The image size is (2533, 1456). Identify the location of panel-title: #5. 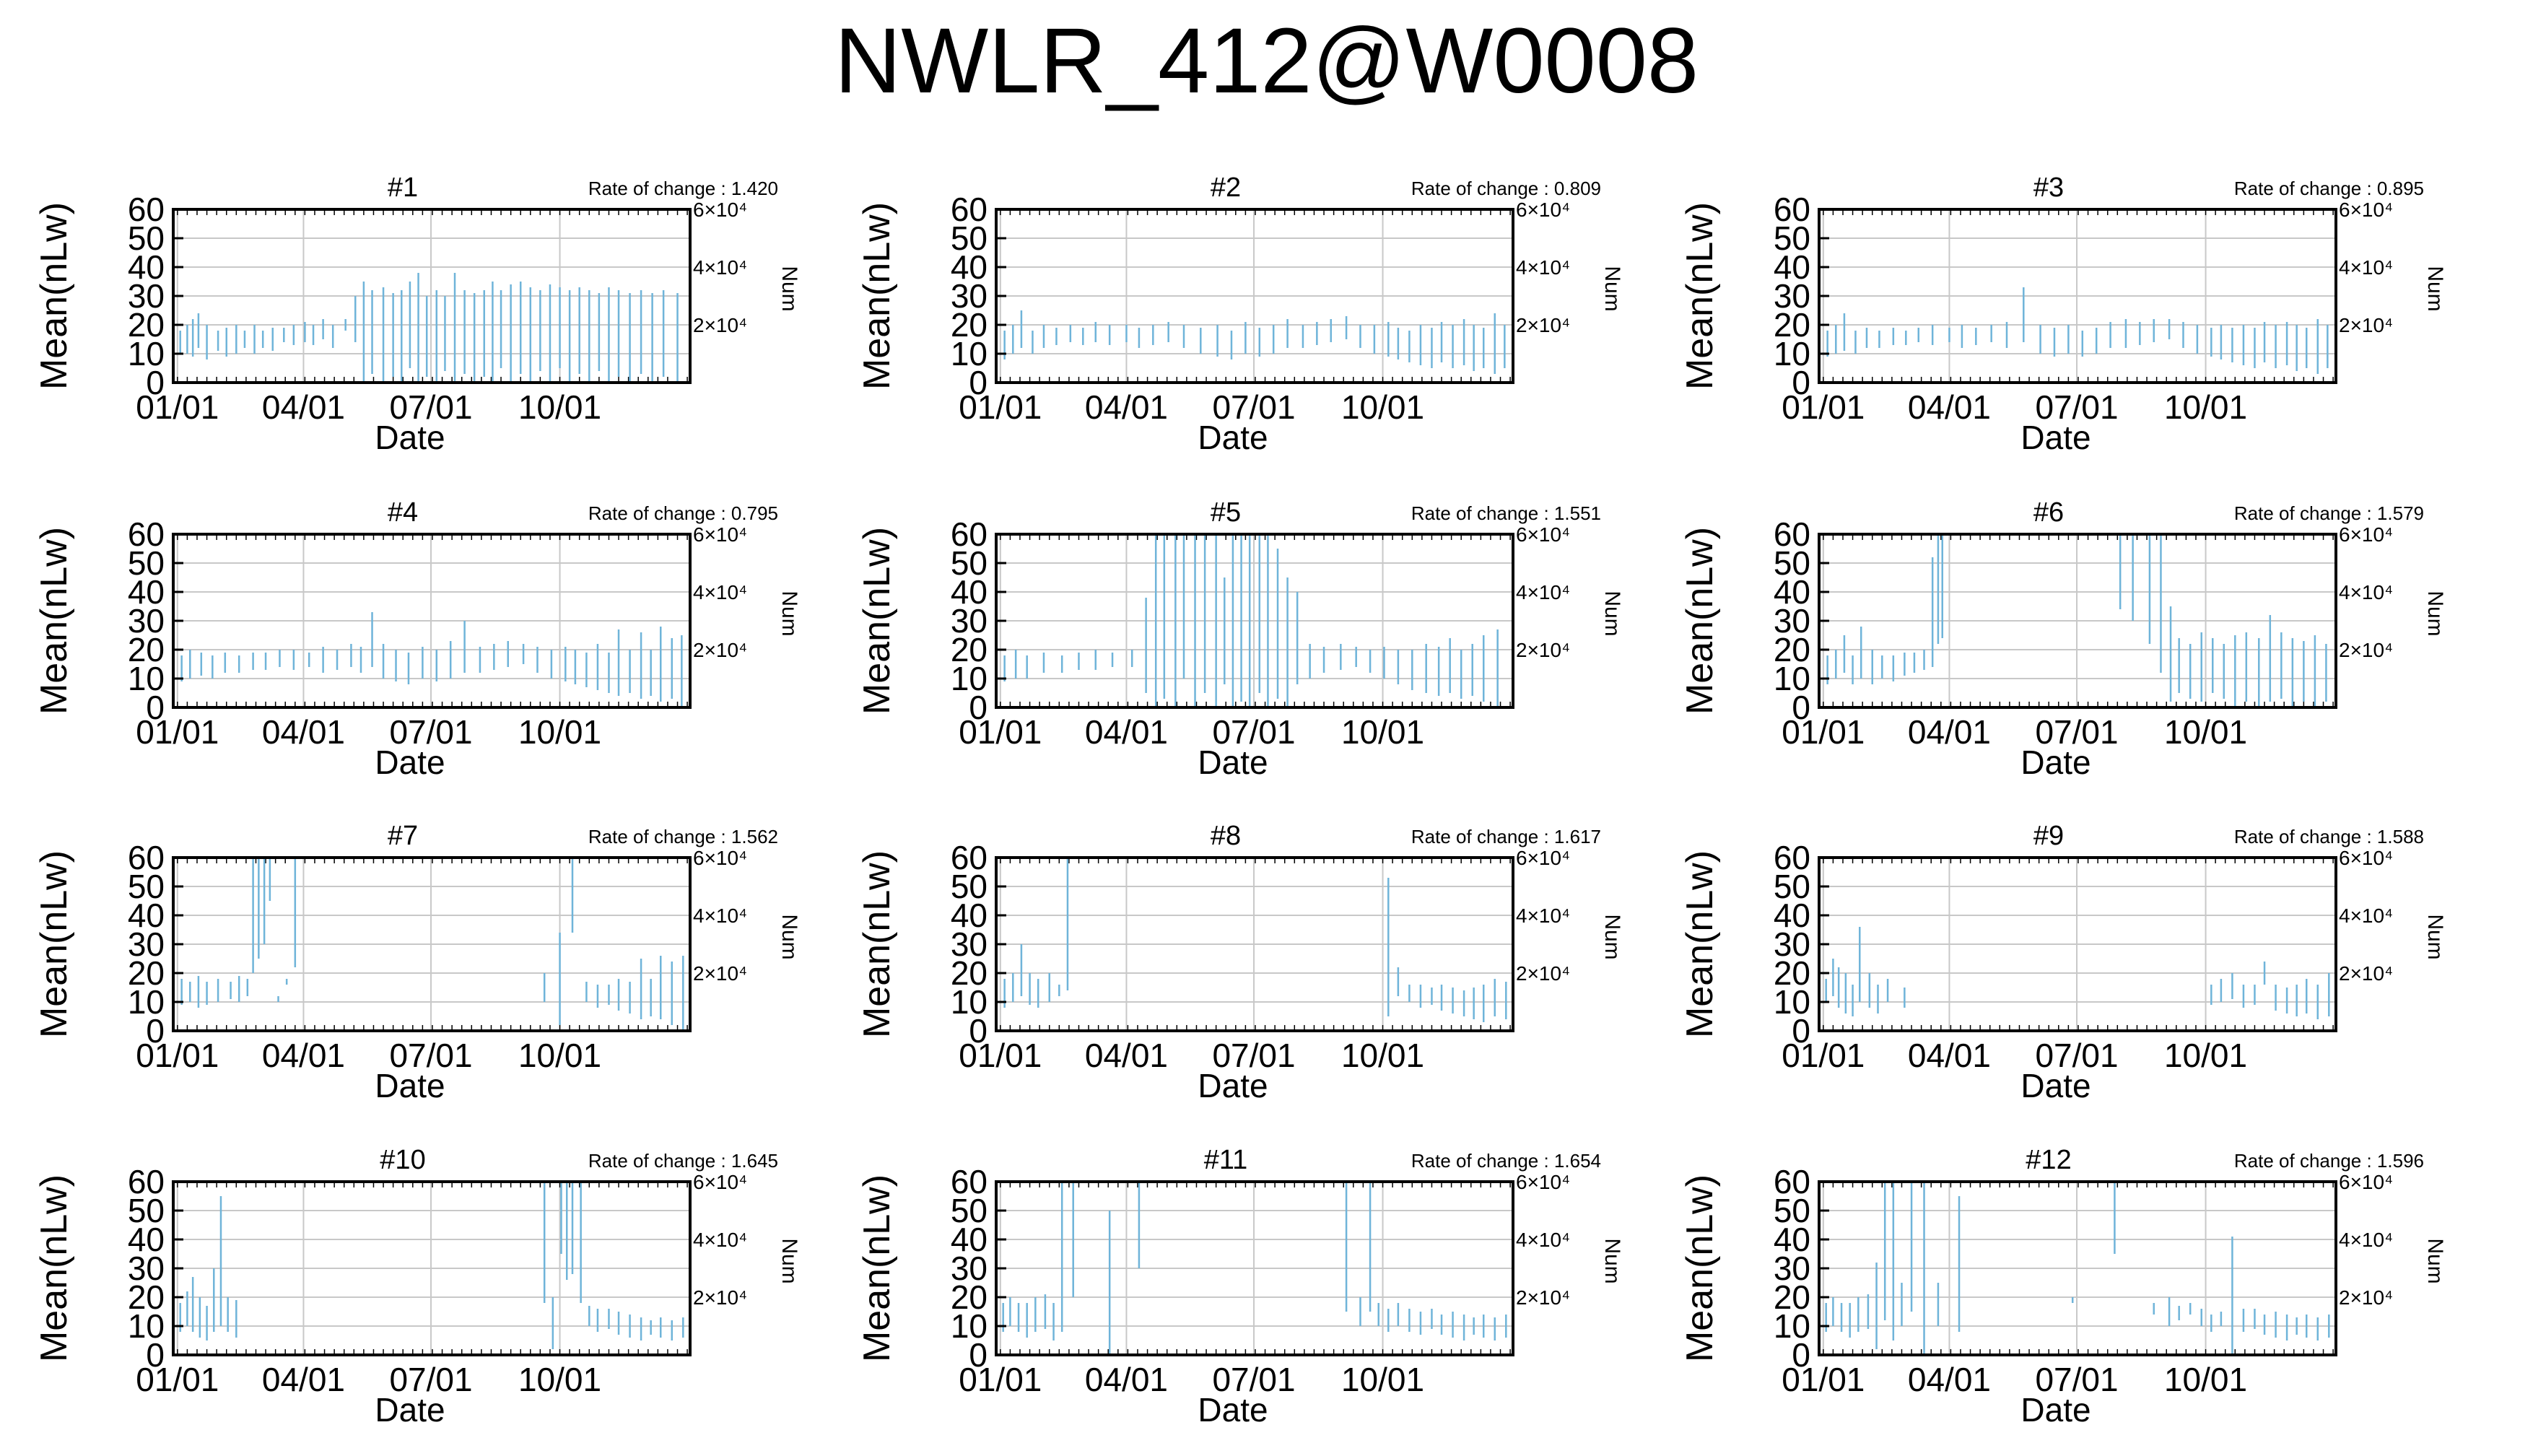
(1226, 512).